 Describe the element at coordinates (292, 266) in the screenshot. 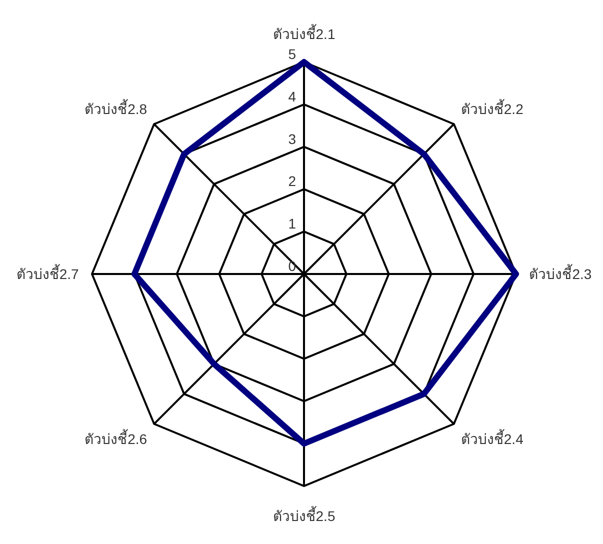

I see `y-tick-label: 0` at that location.